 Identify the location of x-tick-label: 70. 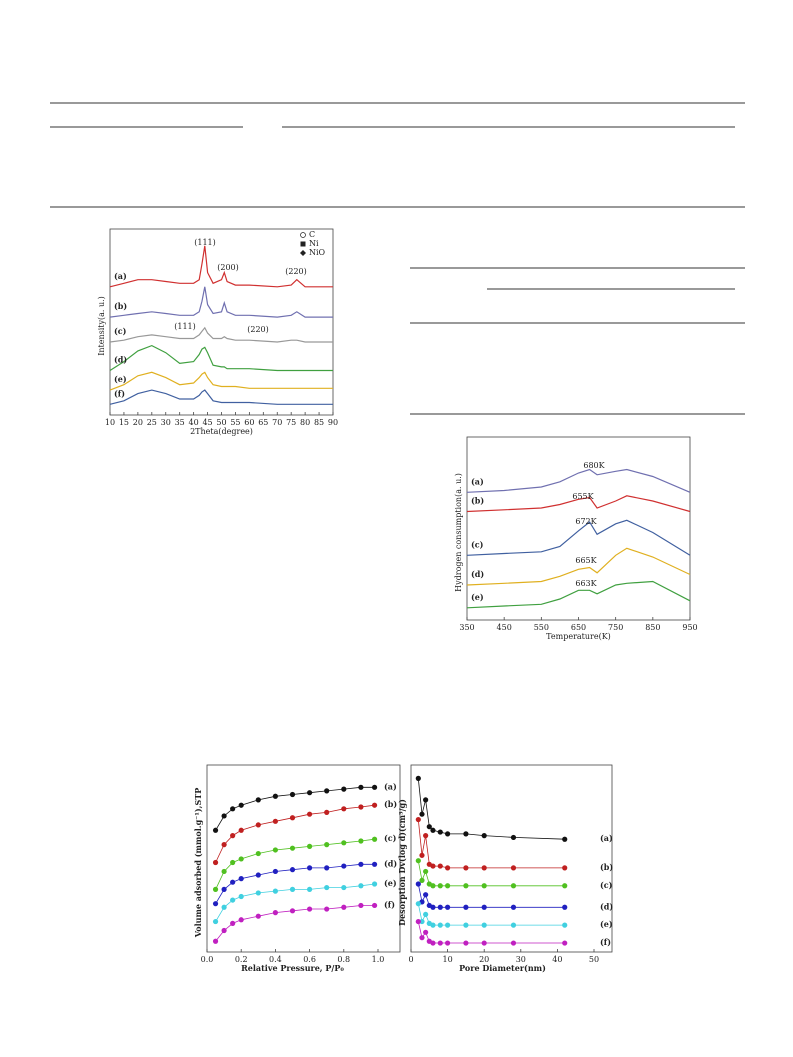
(277, 422).